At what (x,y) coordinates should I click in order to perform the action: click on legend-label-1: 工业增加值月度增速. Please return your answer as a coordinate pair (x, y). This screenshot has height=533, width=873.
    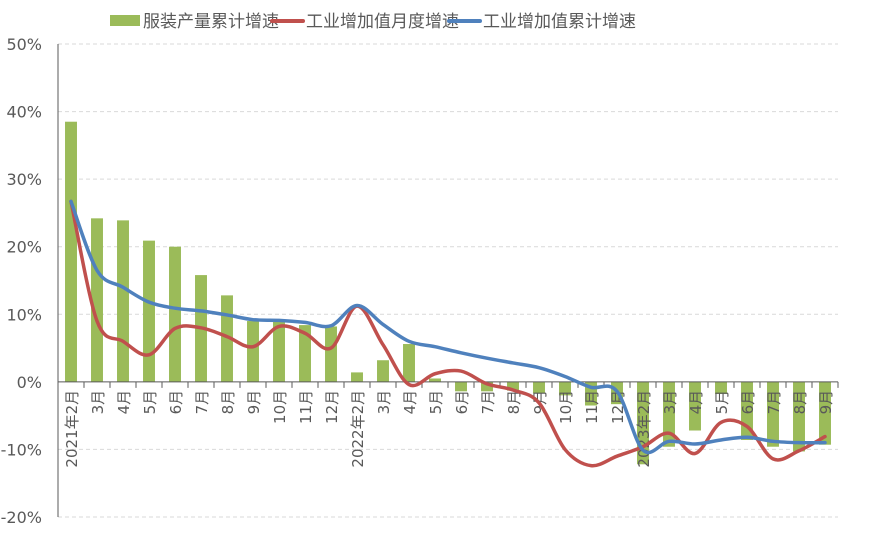
    Looking at the image, I should click on (382, 22).